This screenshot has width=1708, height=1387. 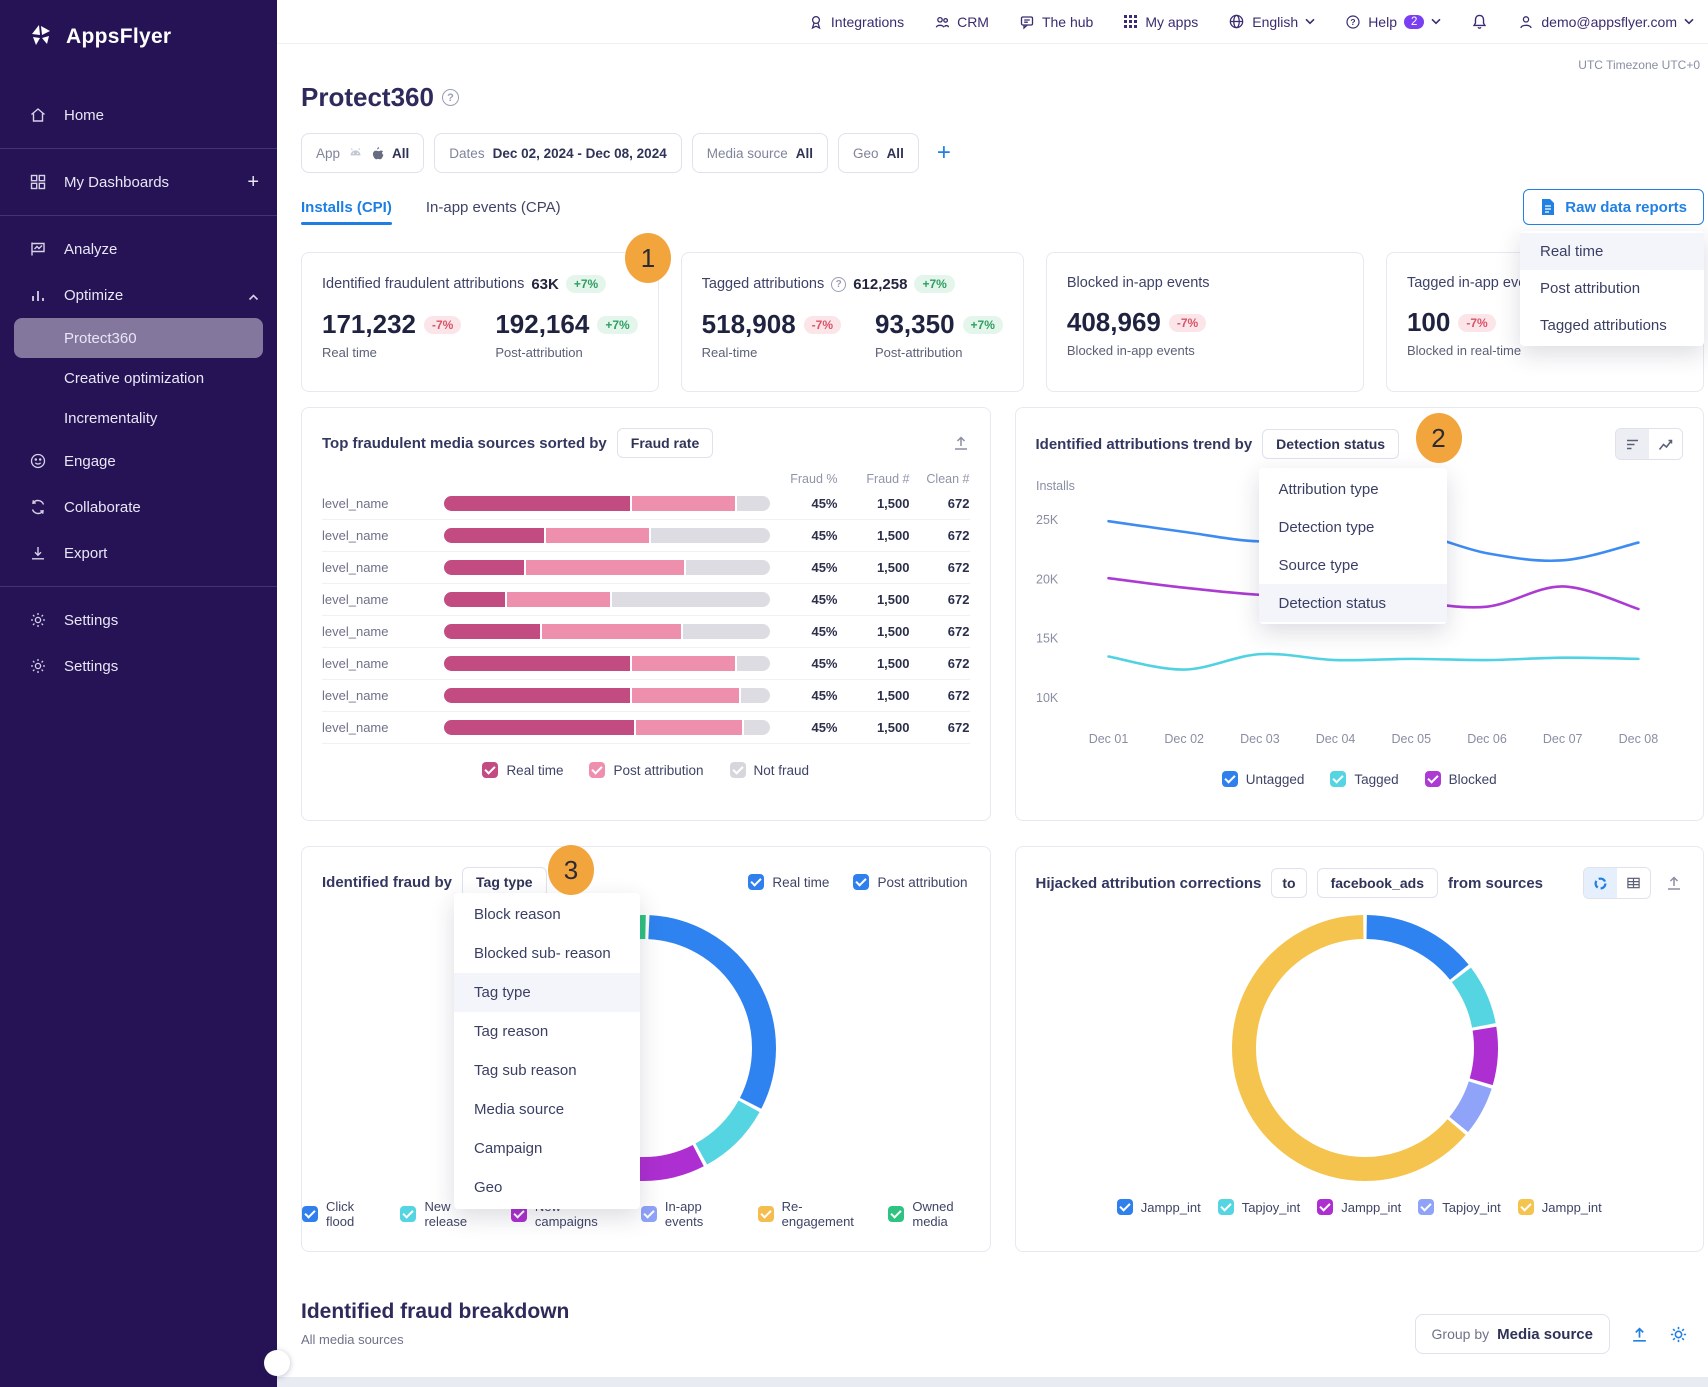 I want to click on raw-menu-item-real-time: Real time, so click(x=1612, y=251).